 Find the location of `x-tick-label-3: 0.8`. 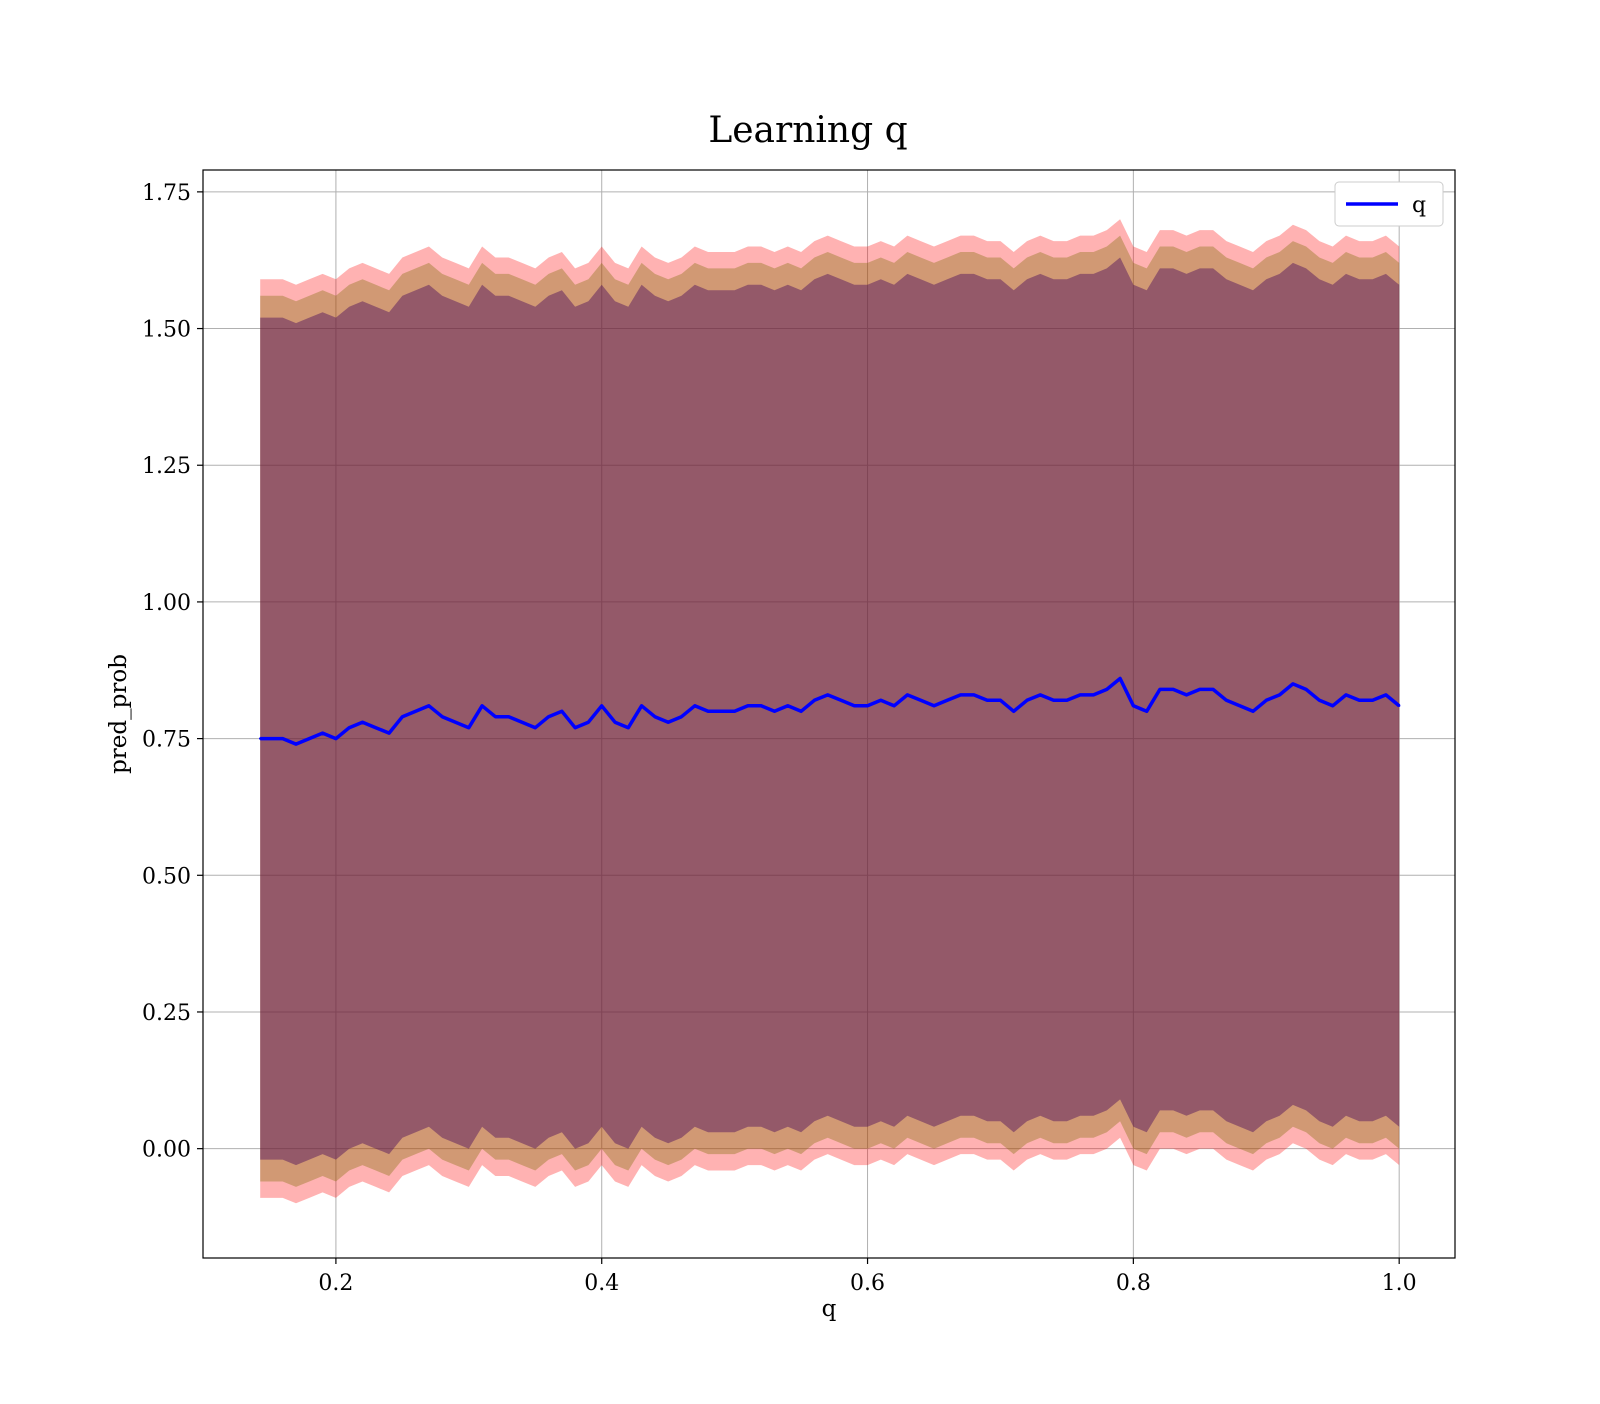

x-tick-label-3: 0.8 is located at coordinates (1133, 1283).